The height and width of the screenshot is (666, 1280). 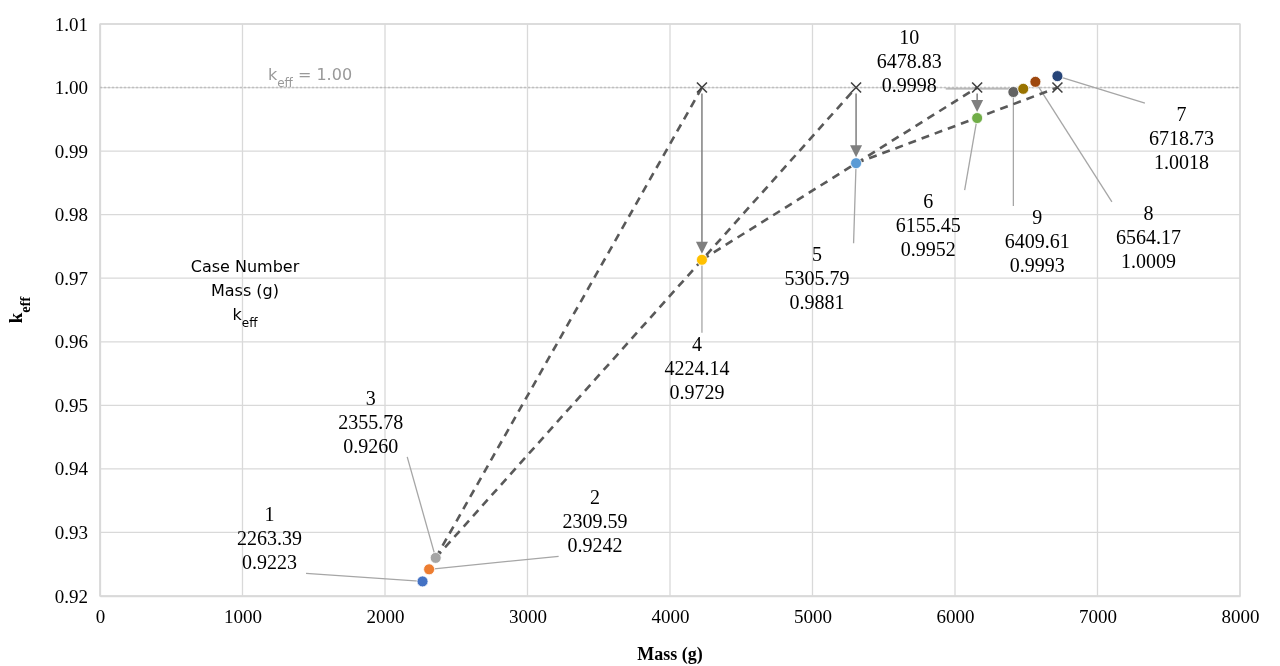 What do you see at coordinates (928, 225) in the screenshot?
I see `data-label: 6 6155.45 0.9952` at bounding box center [928, 225].